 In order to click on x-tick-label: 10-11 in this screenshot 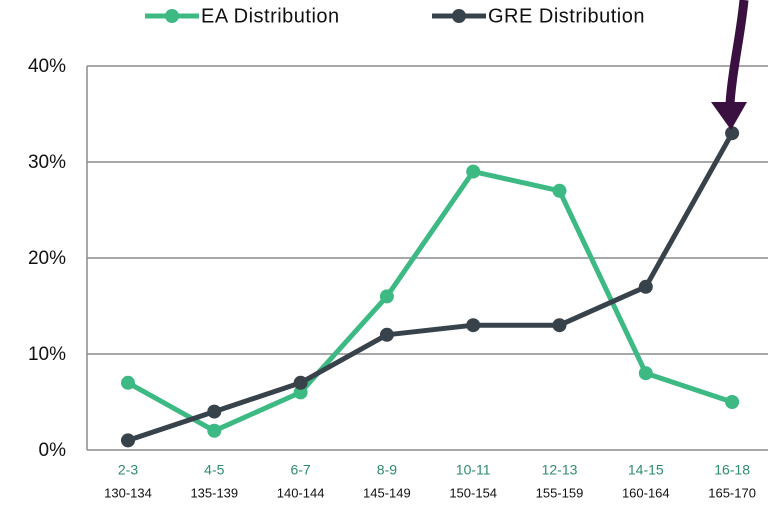, I will do `click(473, 470)`.